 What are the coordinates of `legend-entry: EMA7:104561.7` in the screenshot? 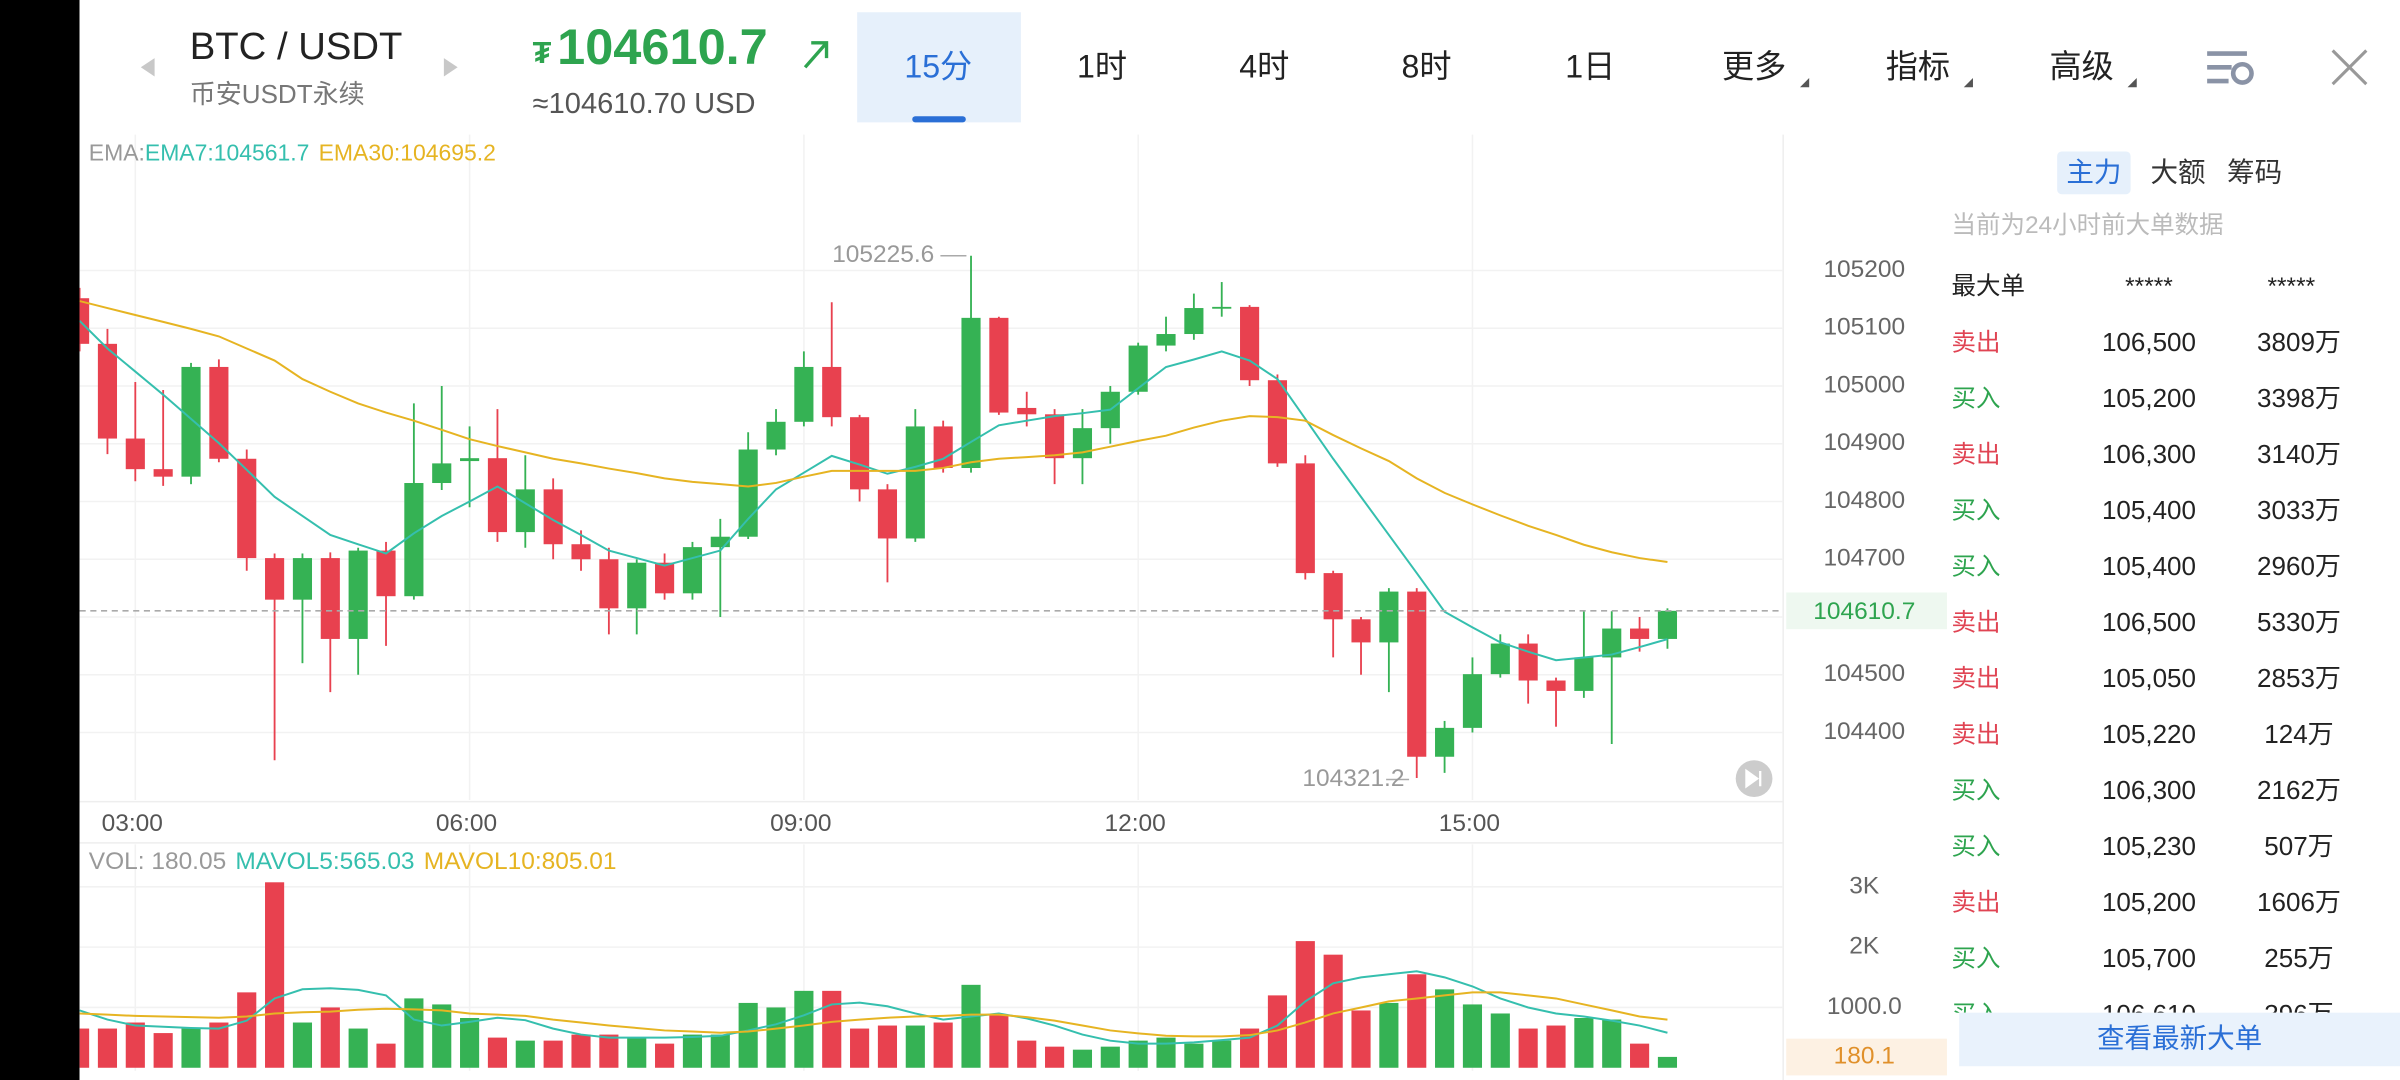 It's located at (227, 153).